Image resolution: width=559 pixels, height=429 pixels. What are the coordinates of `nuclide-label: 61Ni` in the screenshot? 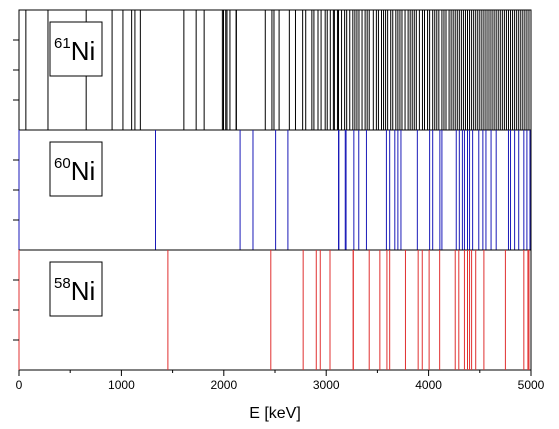 It's located at (74, 50).